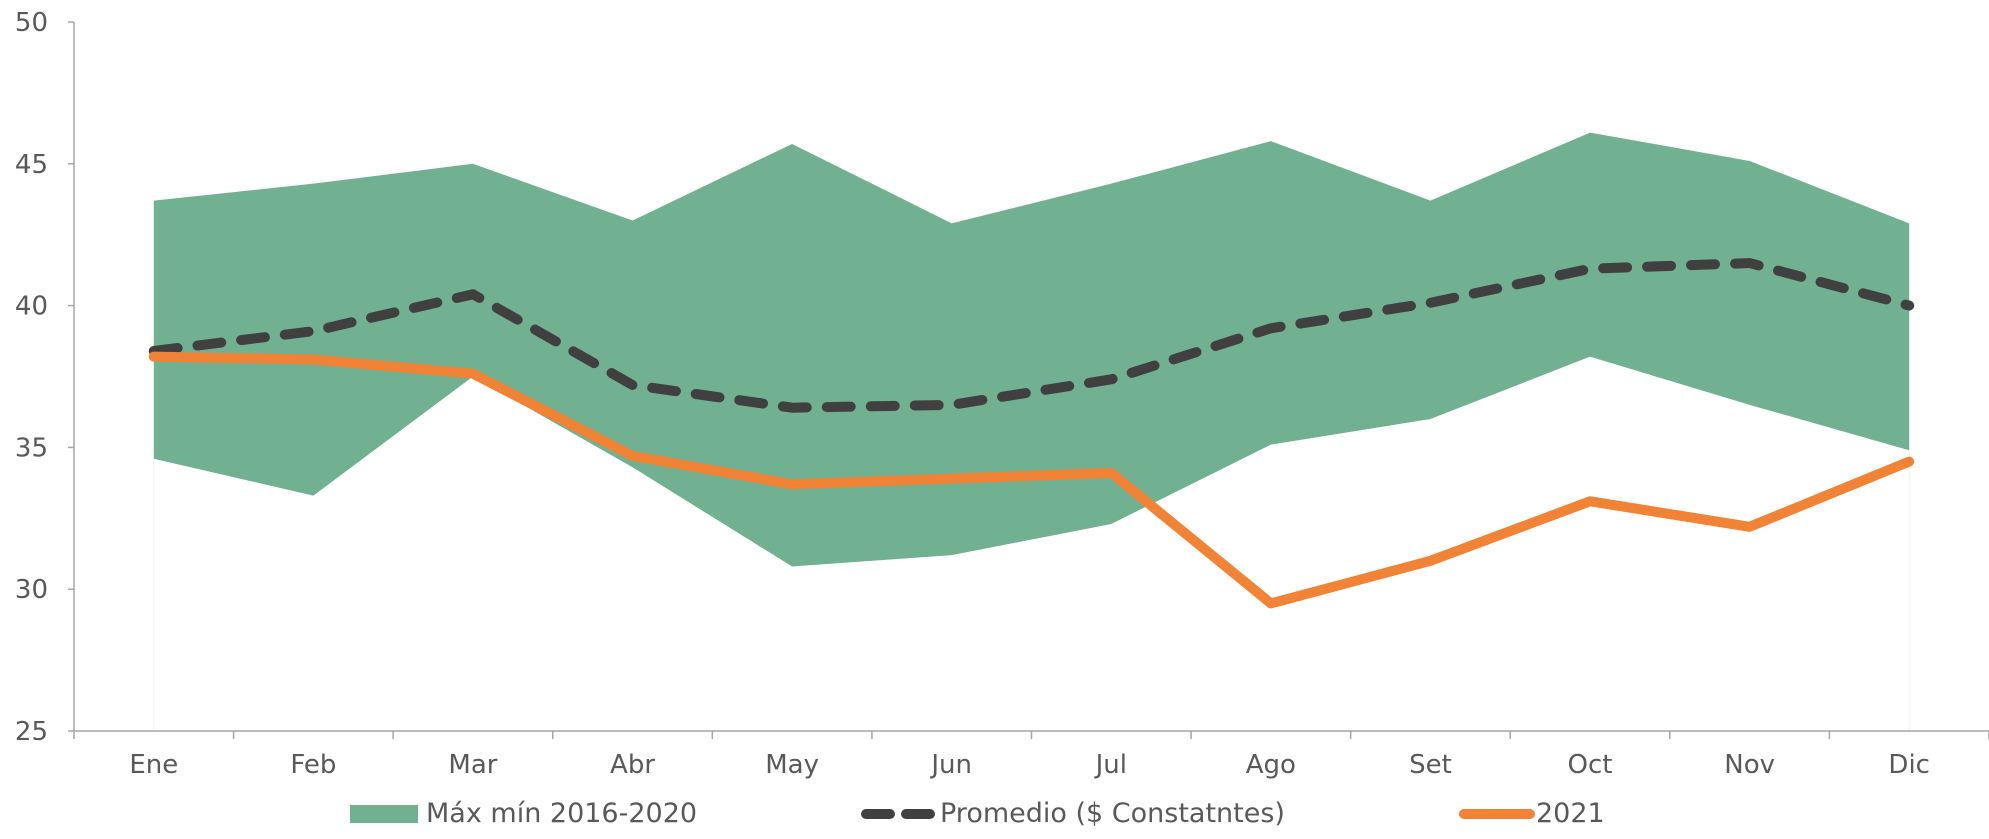  I want to click on x-tick-label: Jul, so click(1110, 765).